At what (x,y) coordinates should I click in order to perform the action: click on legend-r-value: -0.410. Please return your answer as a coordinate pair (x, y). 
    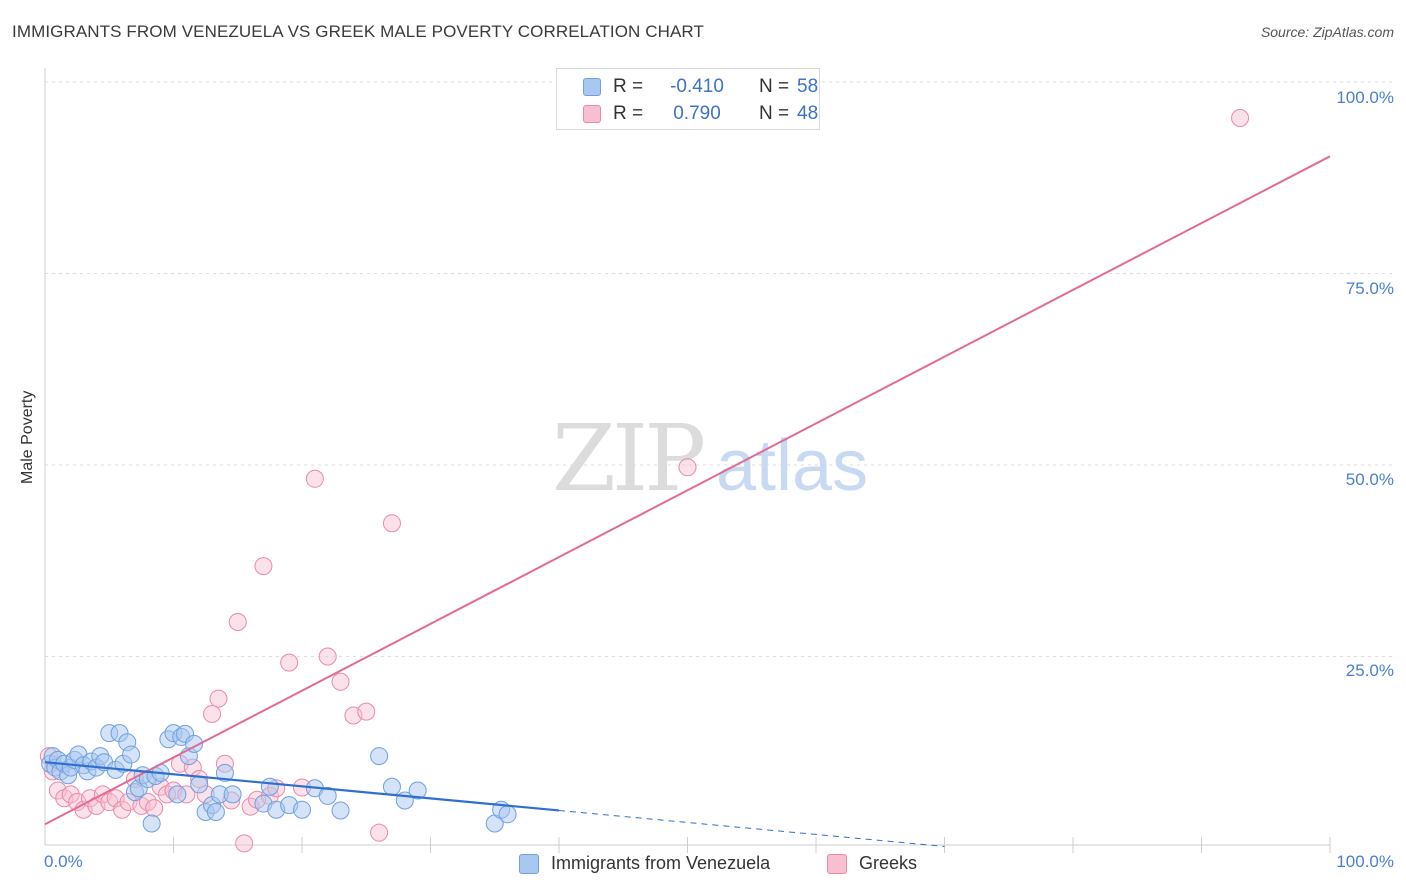
    Looking at the image, I should click on (697, 86).